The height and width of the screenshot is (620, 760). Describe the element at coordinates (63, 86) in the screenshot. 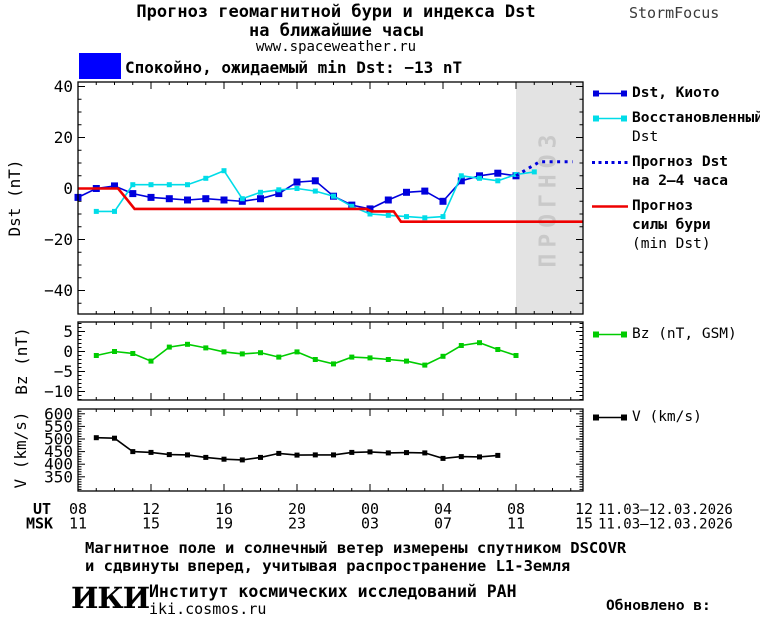

I see `y-tick-label: 40` at that location.